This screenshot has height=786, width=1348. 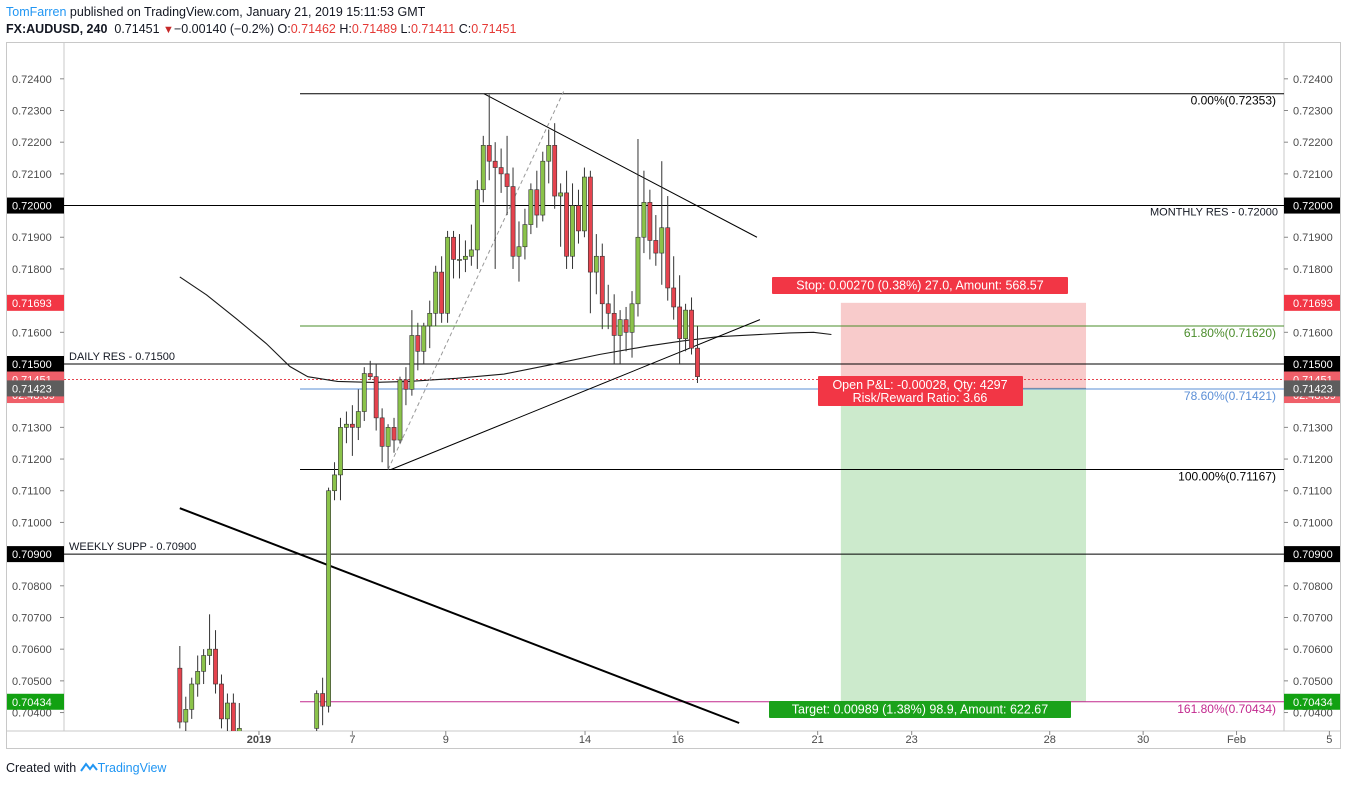 What do you see at coordinates (32, 304) in the screenshot?
I see `price-tag-left-text: 0.71693` at bounding box center [32, 304].